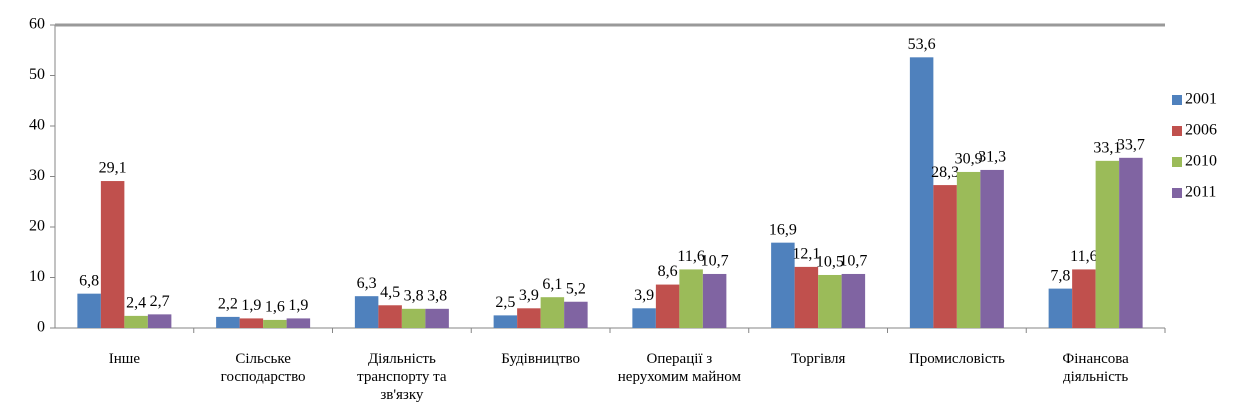 The height and width of the screenshot is (420, 1236). Describe the element at coordinates (124, 359) in the screenshot. I see `x-tick-label: Інше` at that location.